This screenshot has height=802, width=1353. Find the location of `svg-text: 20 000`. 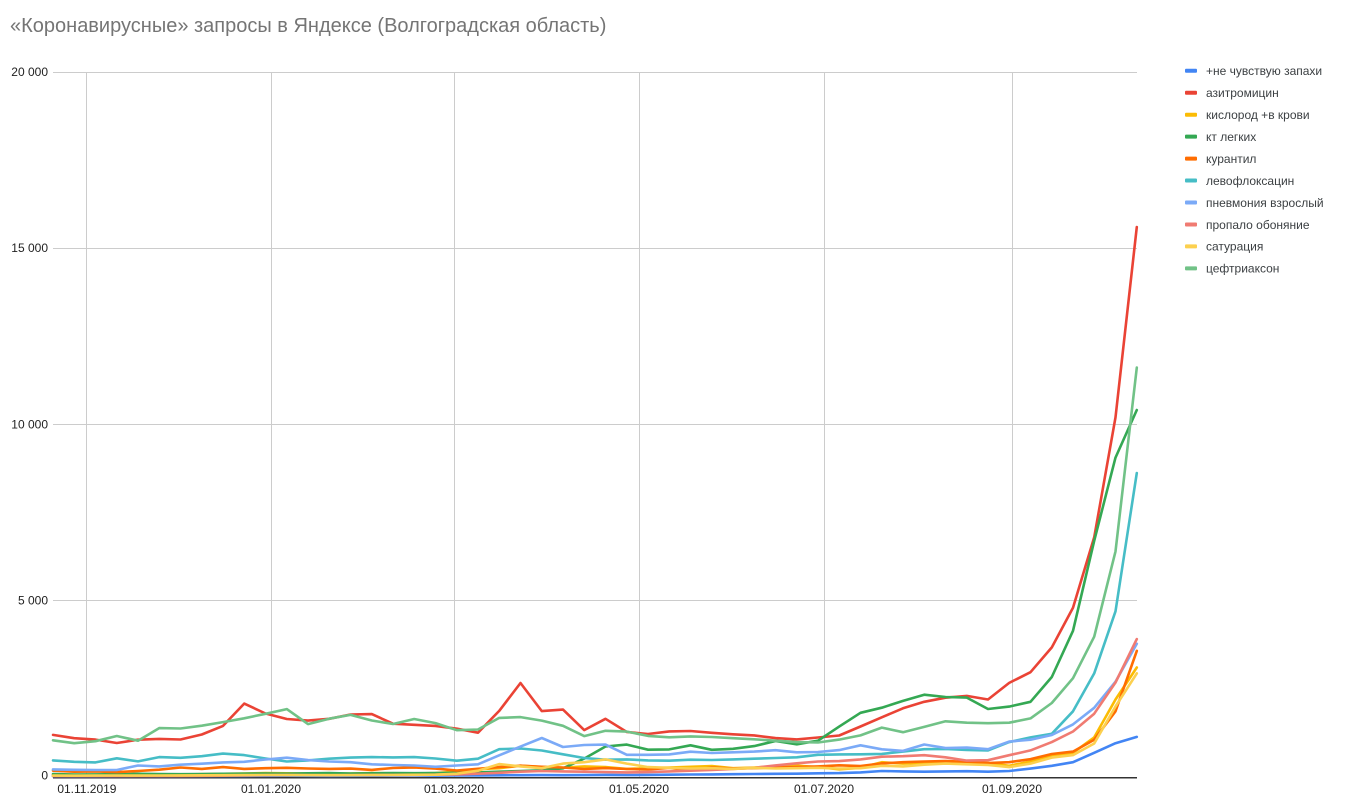

svg-text: 20 000 is located at coordinates (29, 72).